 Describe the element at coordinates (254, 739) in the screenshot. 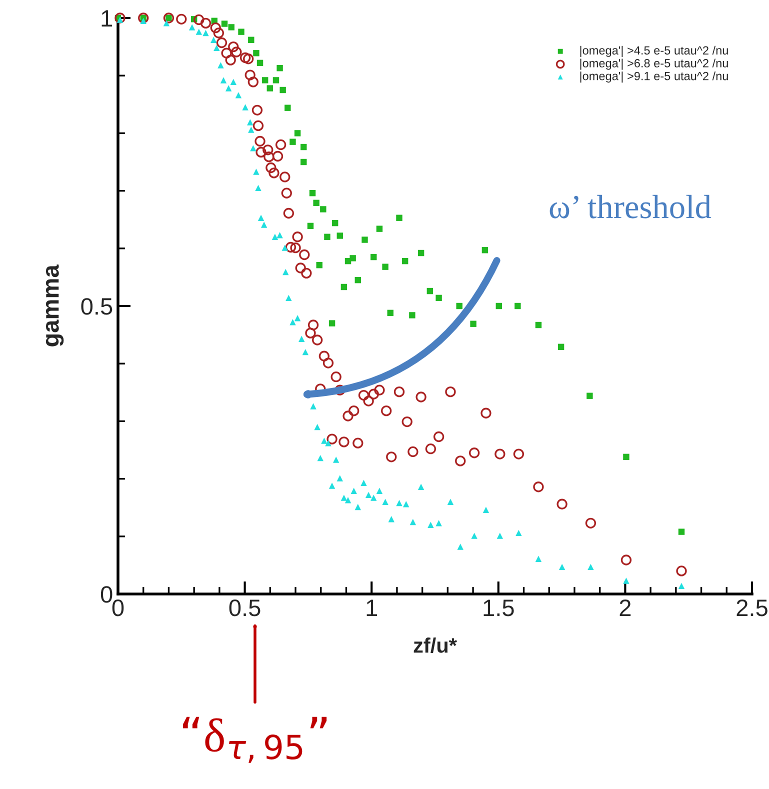

I see `text: “δ$_{τ,95}$”` at that location.